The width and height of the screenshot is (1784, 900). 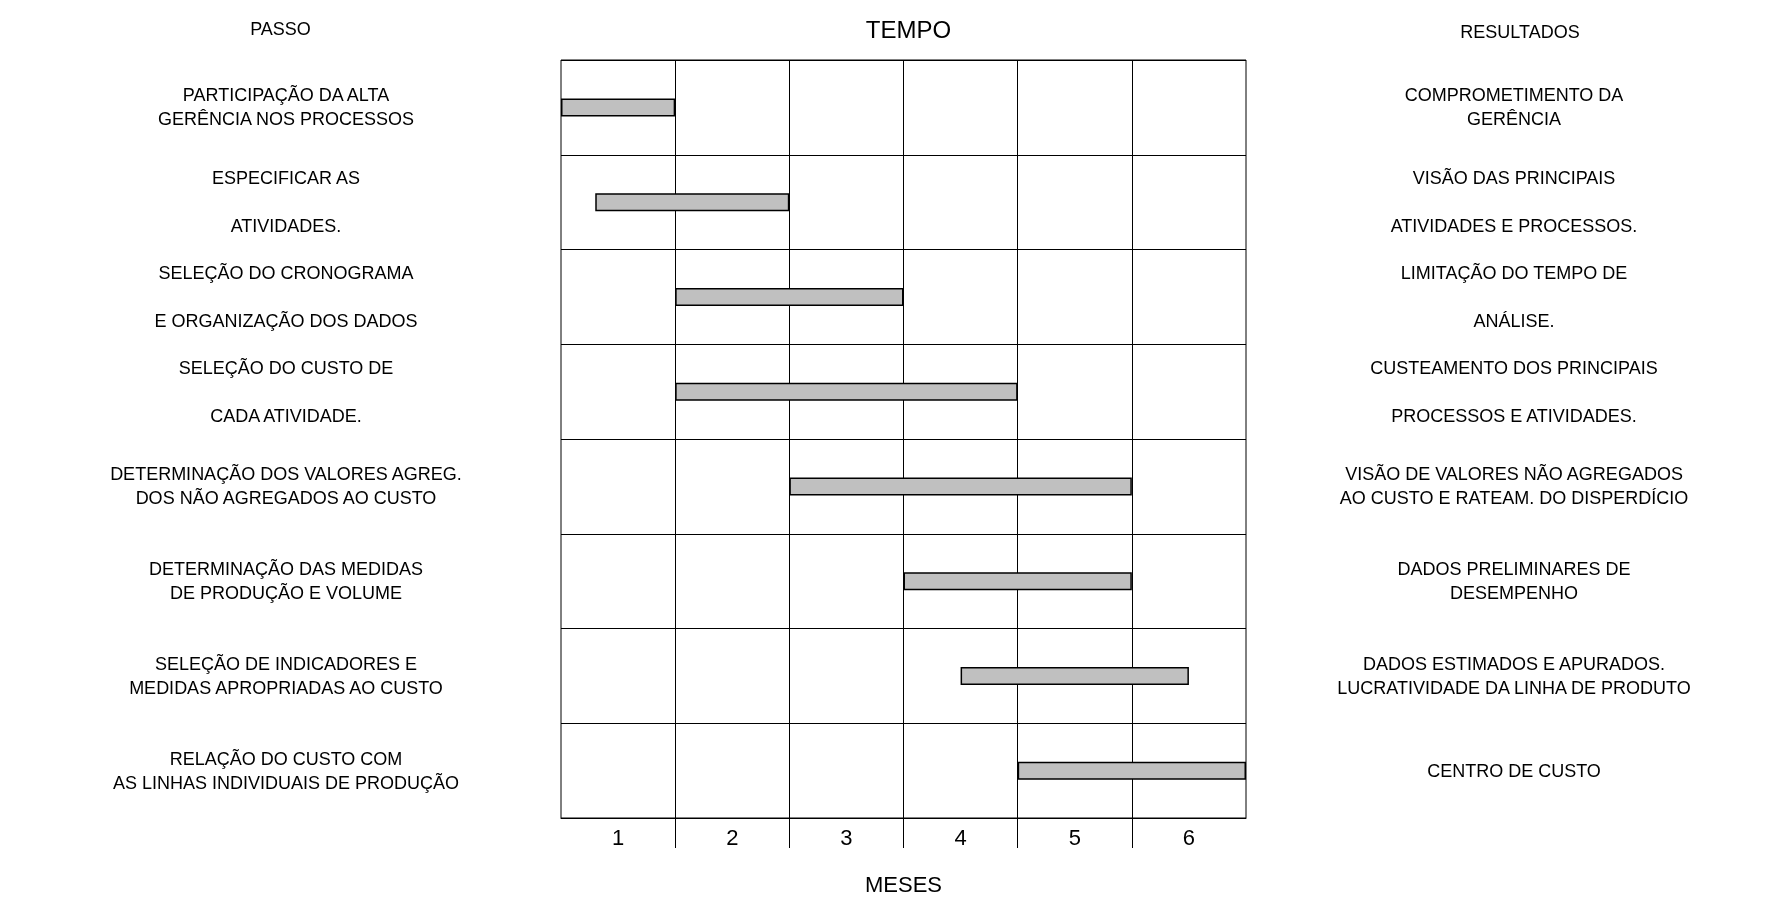 I want to click on y-tick-label: DETERMINAÇÃO DOS VALORES AGREG. DOS NÃO AGREGADOS AO CUSTO, so click(x=286, y=486).